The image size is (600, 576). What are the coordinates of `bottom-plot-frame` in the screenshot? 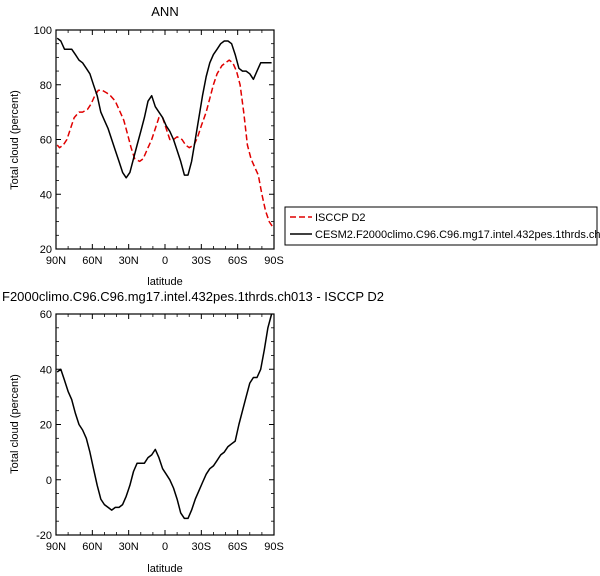 It's located at (165, 424).